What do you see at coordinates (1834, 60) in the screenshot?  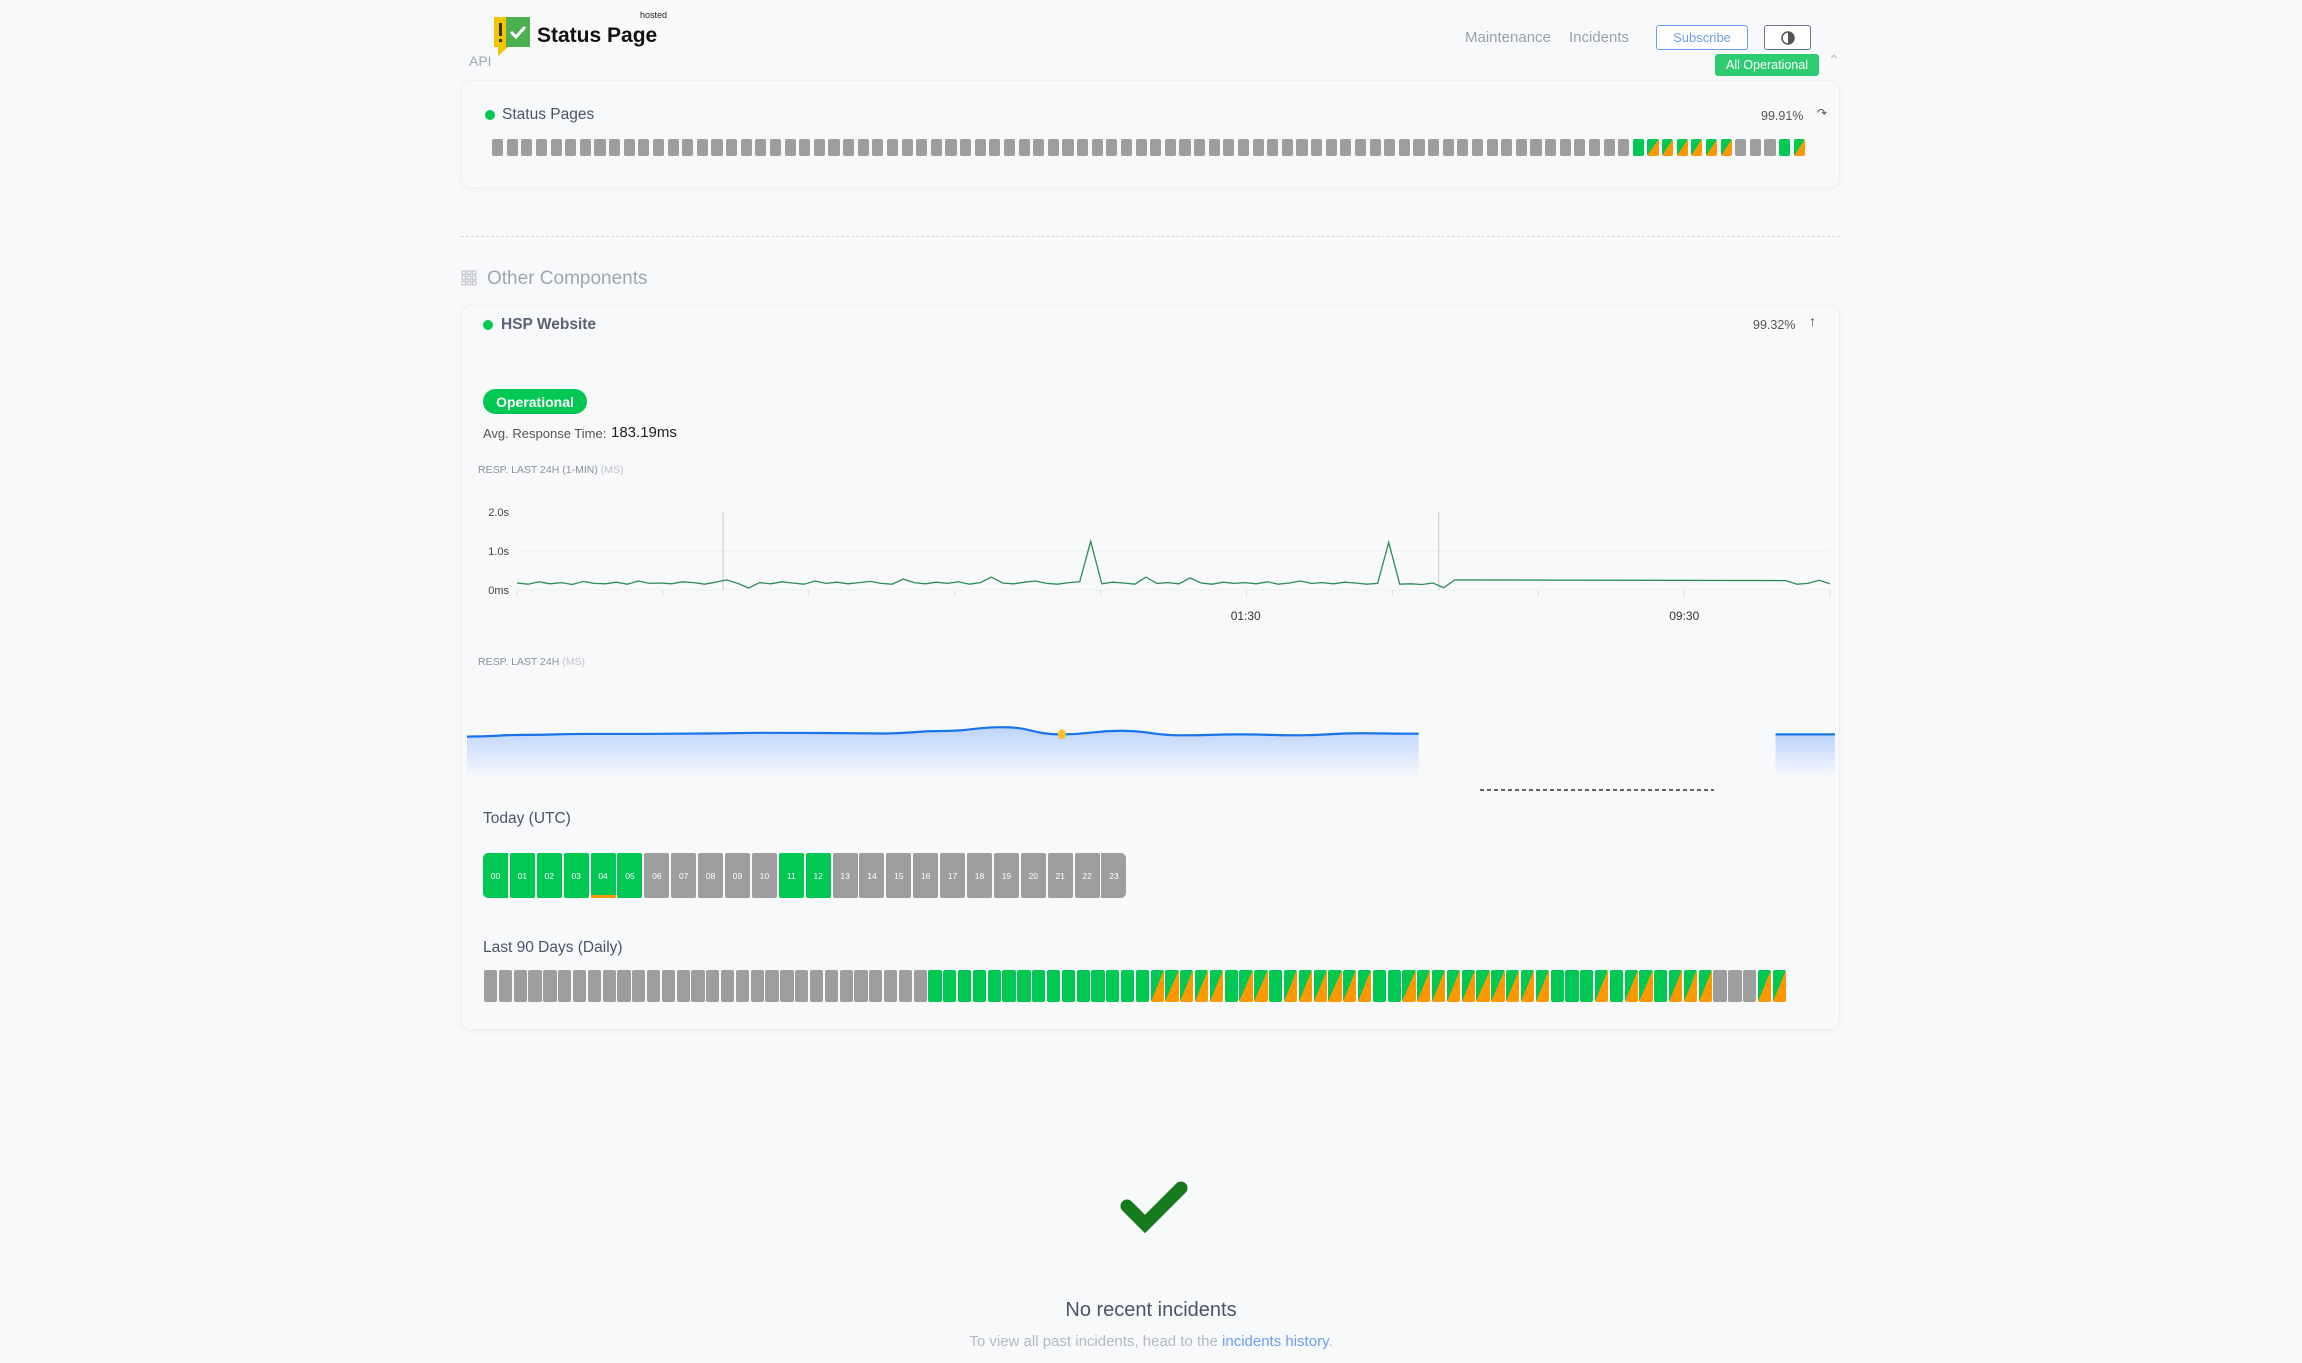 I see `chevron-up-icon: ⌃` at bounding box center [1834, 60].